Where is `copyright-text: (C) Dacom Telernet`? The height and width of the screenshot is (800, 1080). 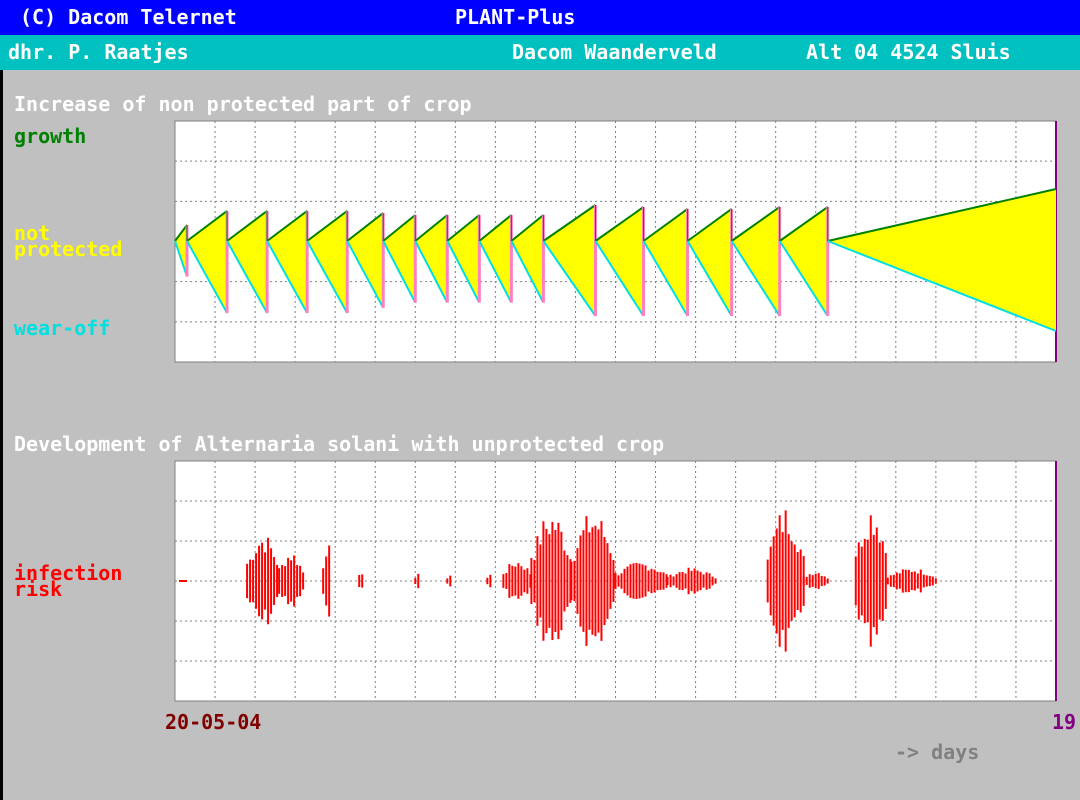 copyright-text: (C) Dacom Telernet is located at coordinates (128, 17).